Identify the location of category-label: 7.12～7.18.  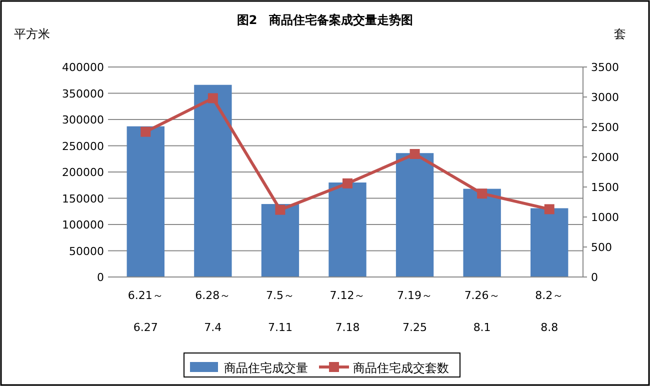
(348, 311).